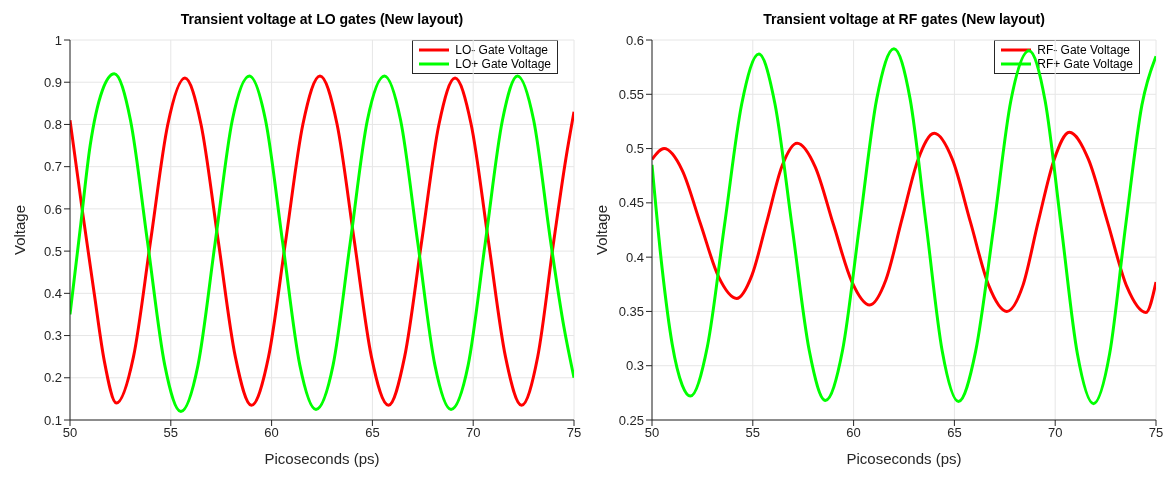 The height and width of the screenshot is (486, 1176). What do you see at coordinates (322, 19) in the screenshot?
I see `chart-title: Transient voltage at LO gates (New layout)` at bounding box center [322, 19].